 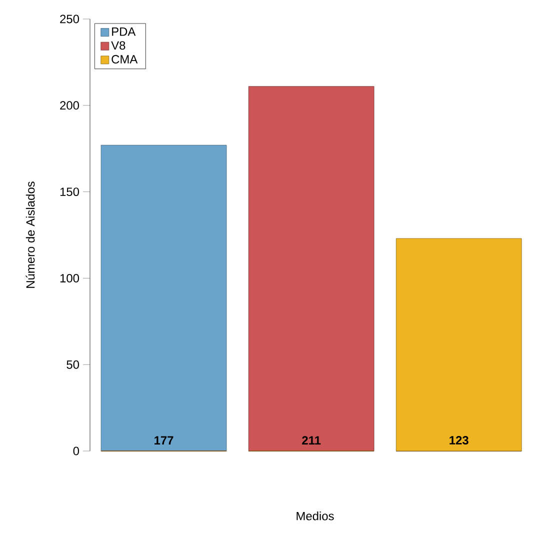 What do you see at coordinates (459, 440) in the screenshot?
I see `data-label: 123` at bounding box center [459, 440].